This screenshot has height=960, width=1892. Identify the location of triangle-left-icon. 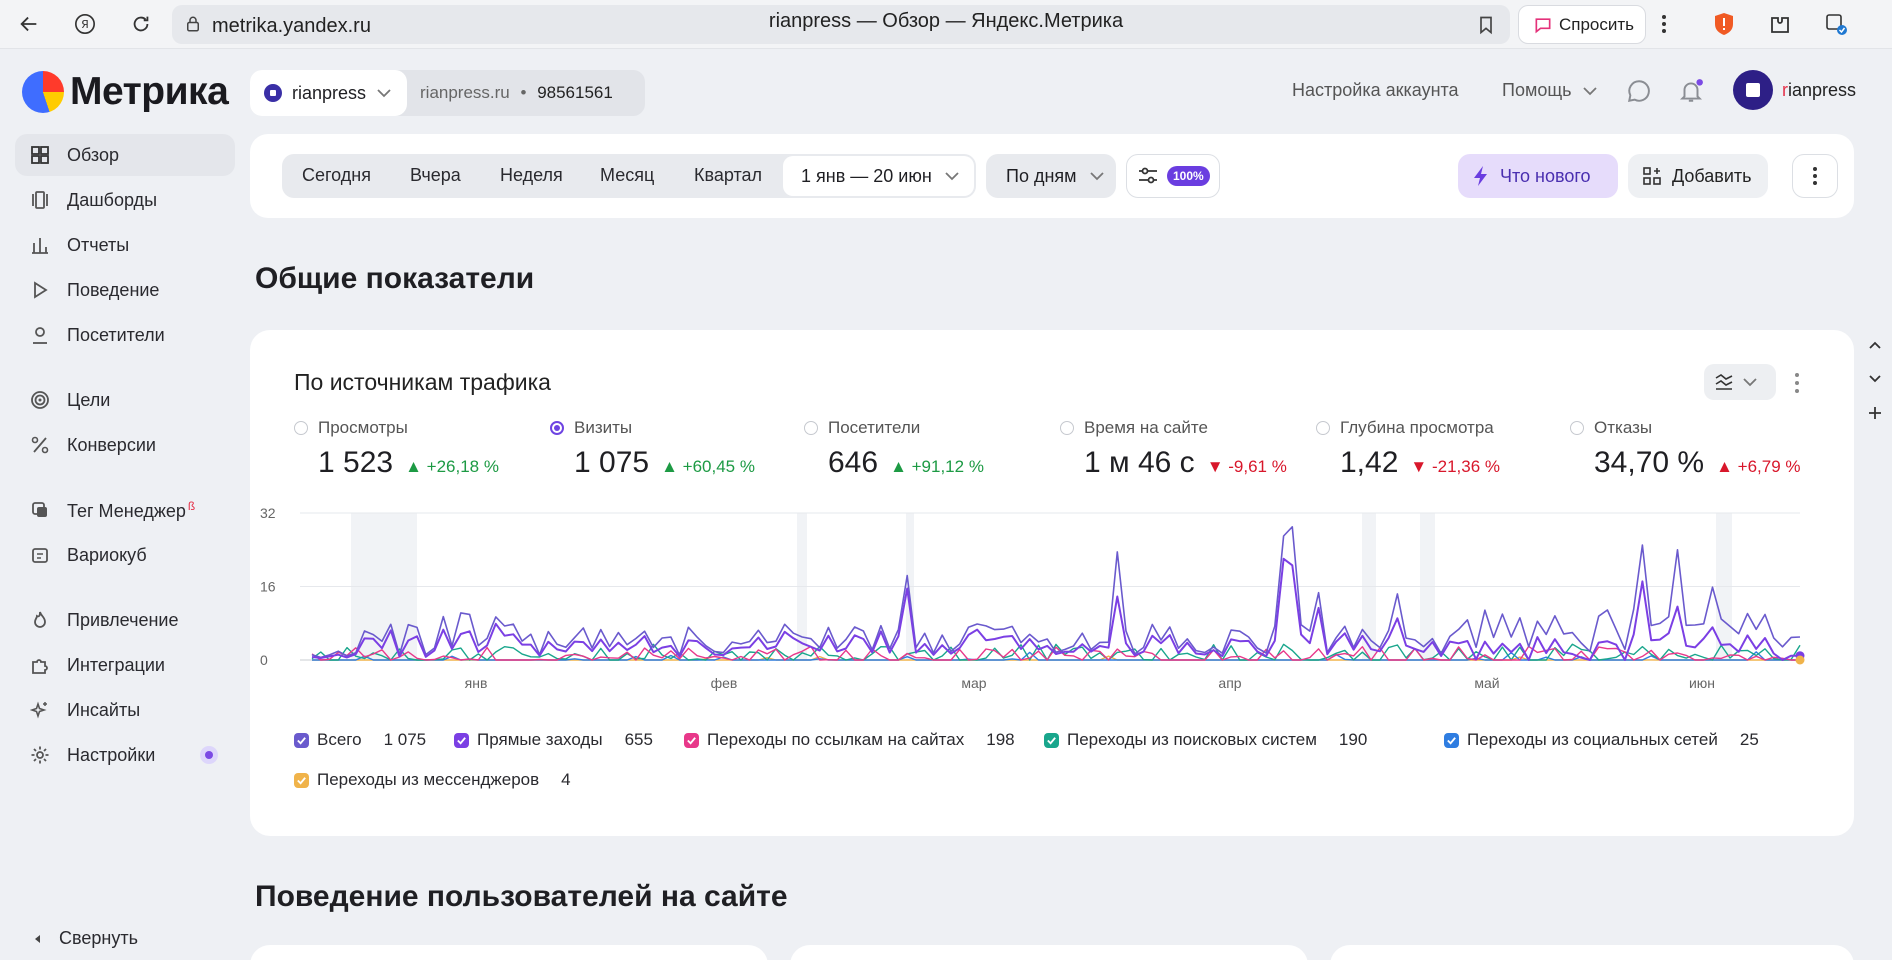
(37, 938).